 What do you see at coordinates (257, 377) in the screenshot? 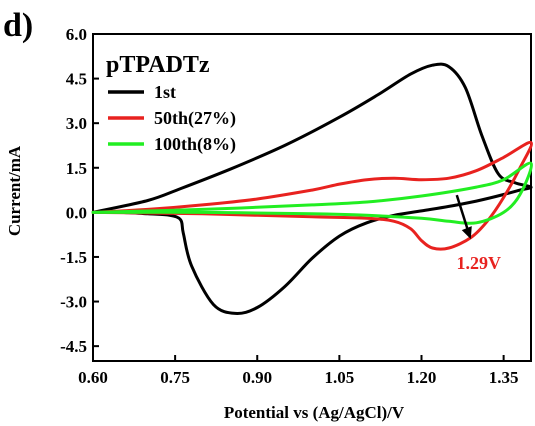
I see `x-tick-label: 0.90` at bounding box center [257, 377].